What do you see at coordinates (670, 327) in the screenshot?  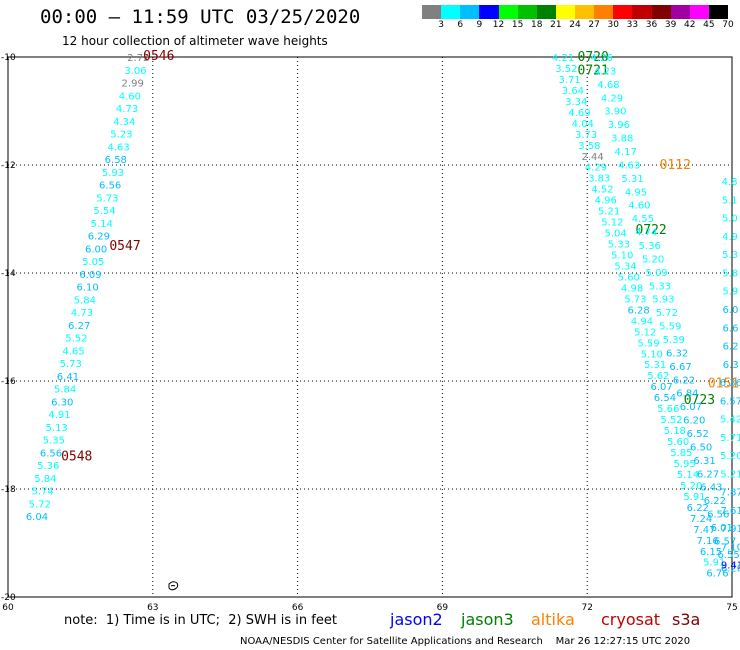 I see `swh-value: 5.59` at bounding box center [670, 327].